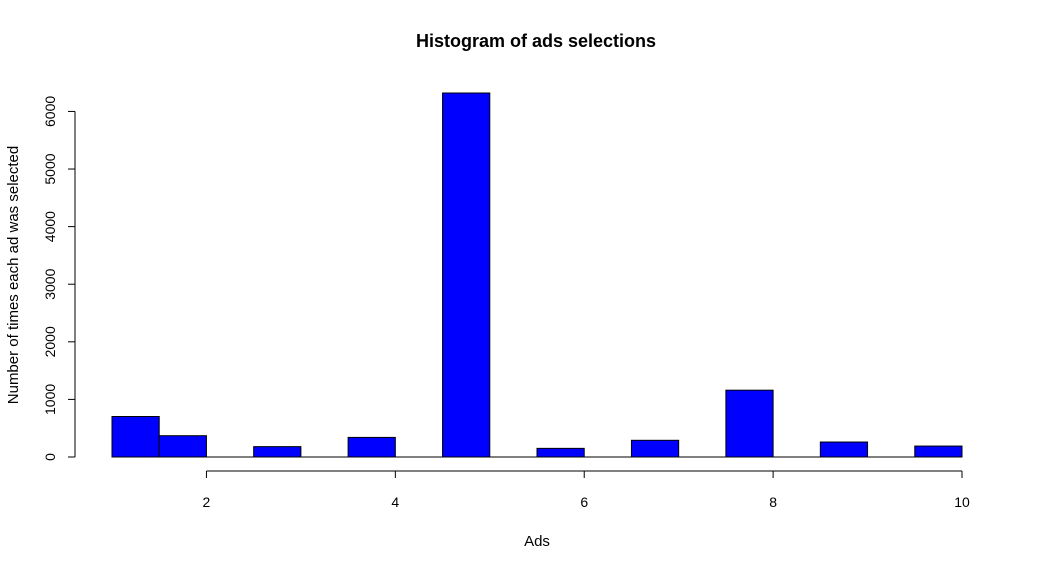 Image resolution: width=1037 pixels, height=570 pixels. Describe the element at coordinates (773, 502) in the screenshot. I see `x-tick-label: 8` at that location.